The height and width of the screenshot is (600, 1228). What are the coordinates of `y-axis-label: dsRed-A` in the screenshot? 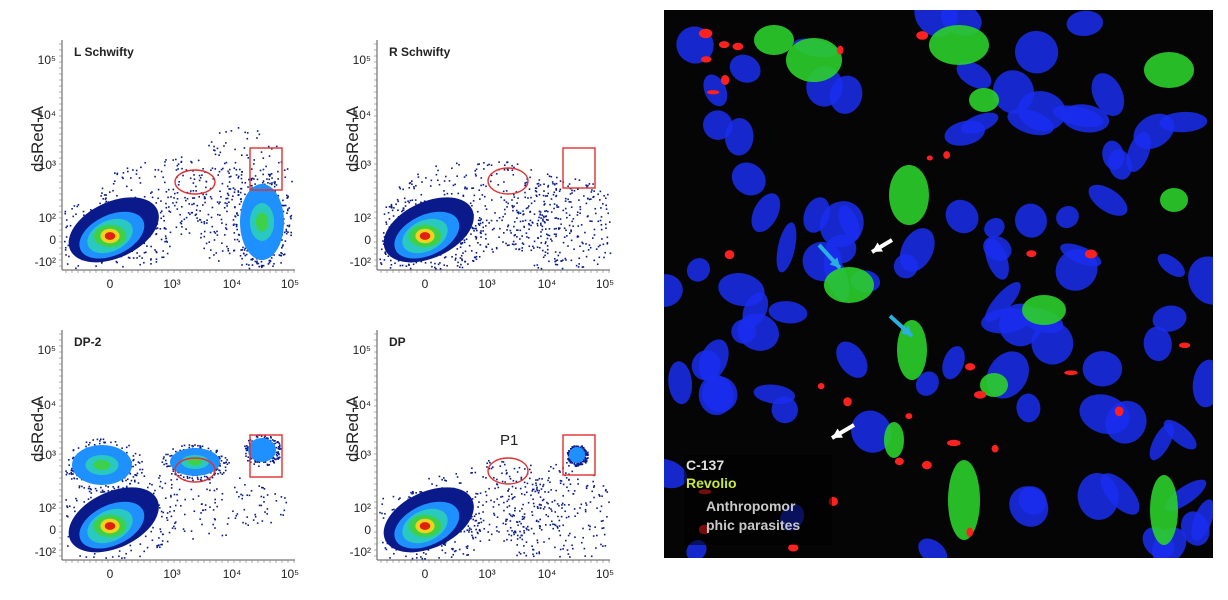 It's located at (37, 138).